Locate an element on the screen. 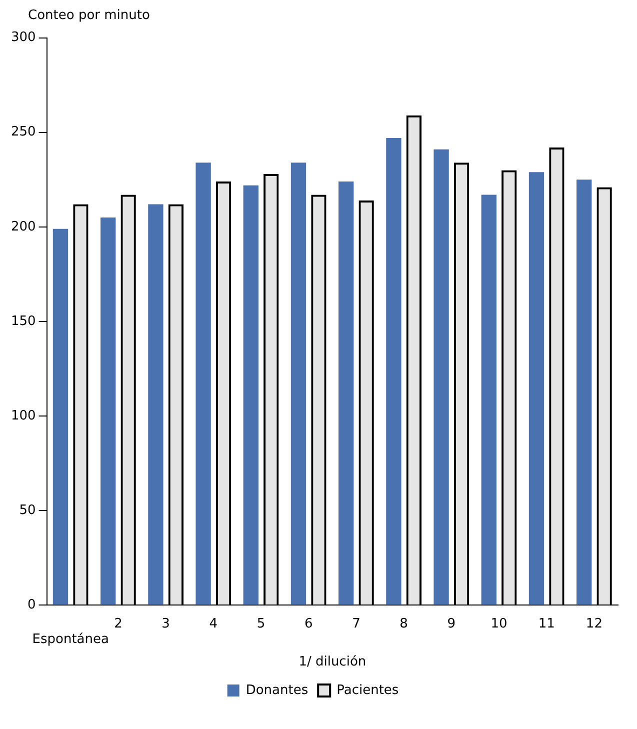  x-tick-label: Espontánea is located at coordinates (70, 639).